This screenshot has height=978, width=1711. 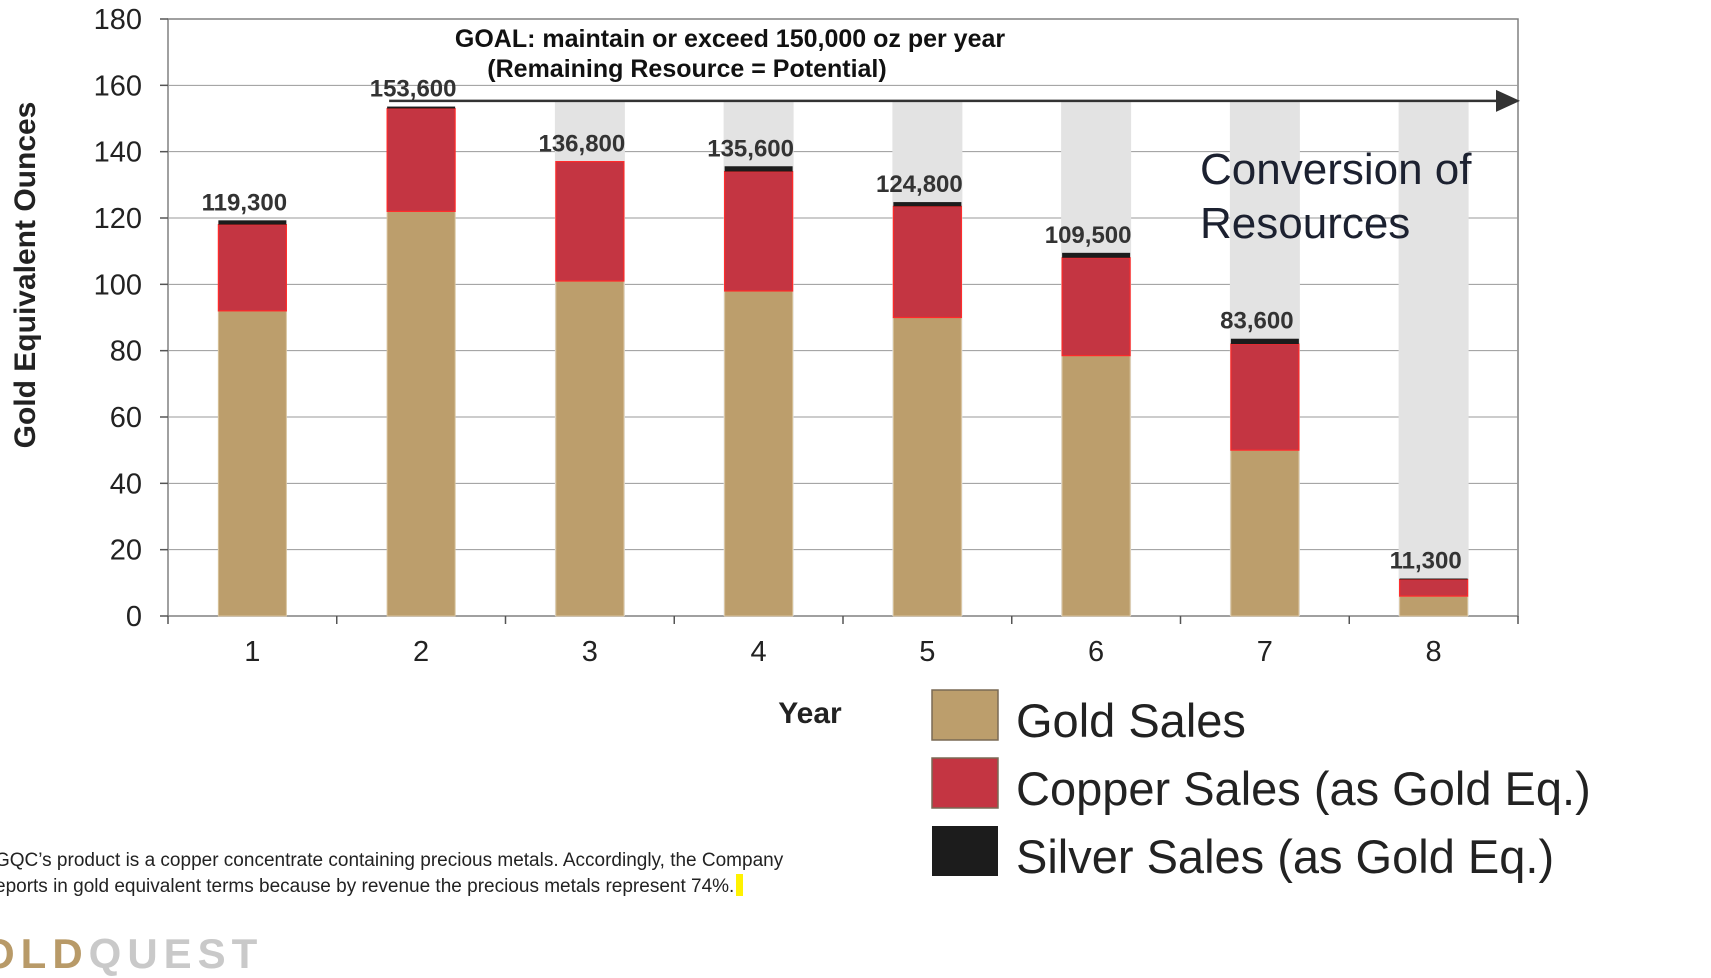 What do you see at coordinates (686, 69) in the screenshot?
I see `goal-text-line2: (Remaining Resource = Potential)` at bounding box center [686, 69].